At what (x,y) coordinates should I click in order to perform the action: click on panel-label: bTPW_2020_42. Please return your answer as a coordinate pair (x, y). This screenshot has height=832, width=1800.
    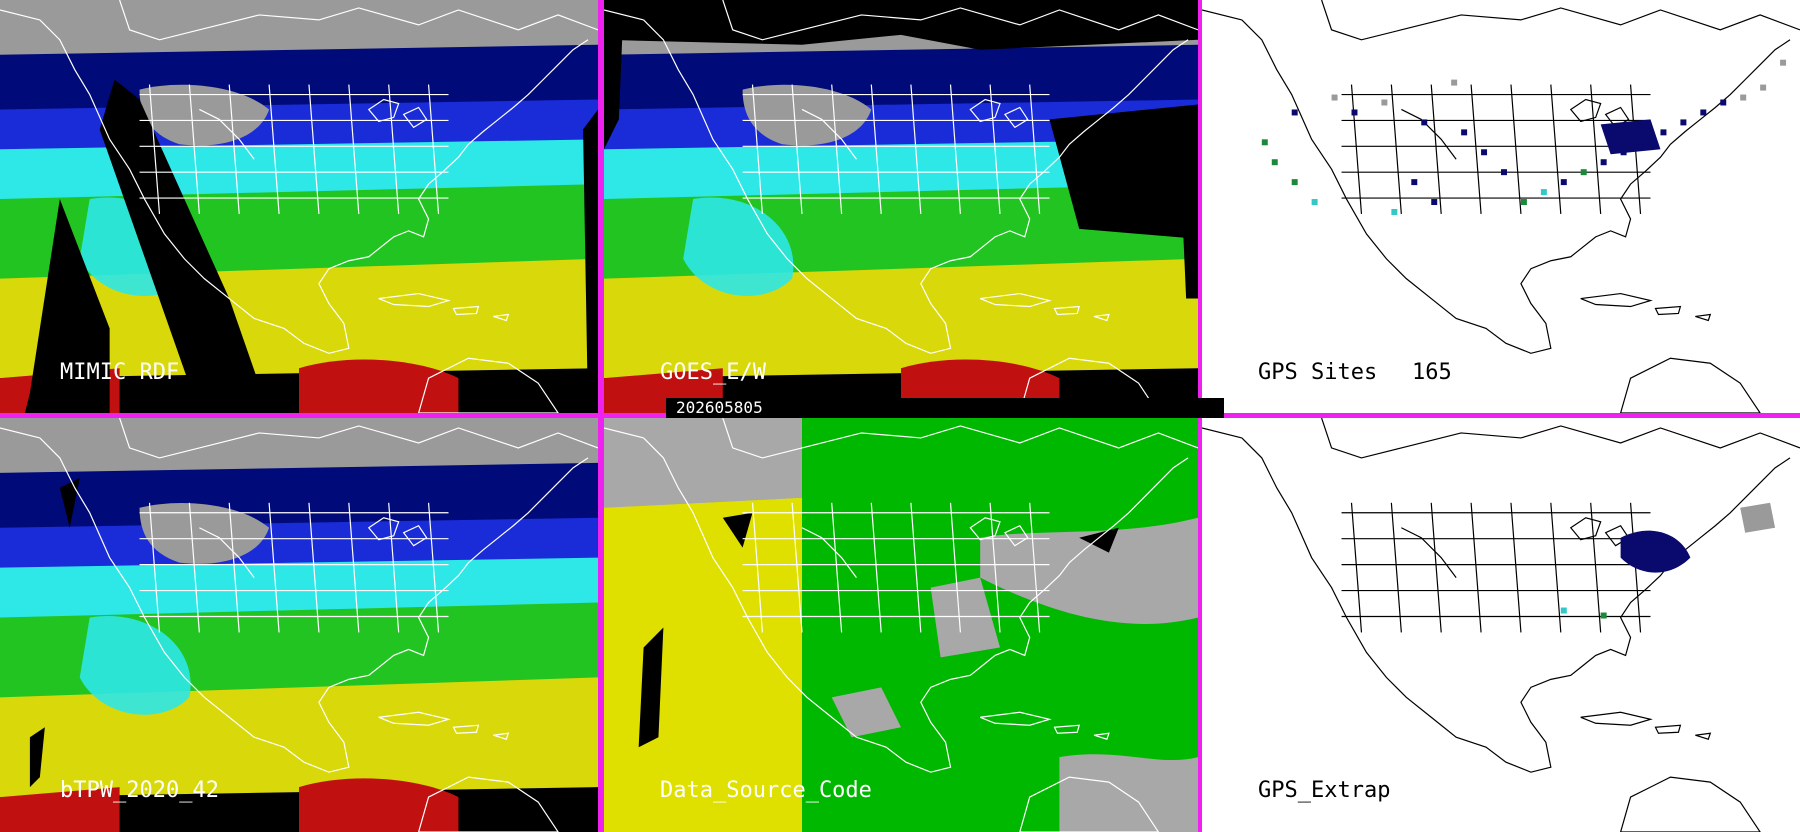
    Looking at the image, I should click on (139, 790).